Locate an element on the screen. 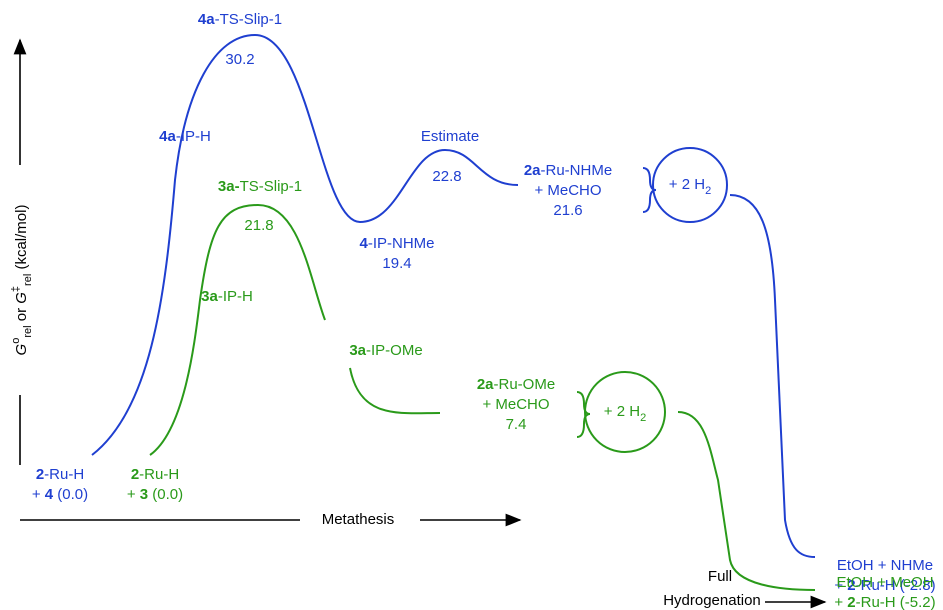 This screenshot has height=610, width=943. circle is located at coordinates (690, 185).